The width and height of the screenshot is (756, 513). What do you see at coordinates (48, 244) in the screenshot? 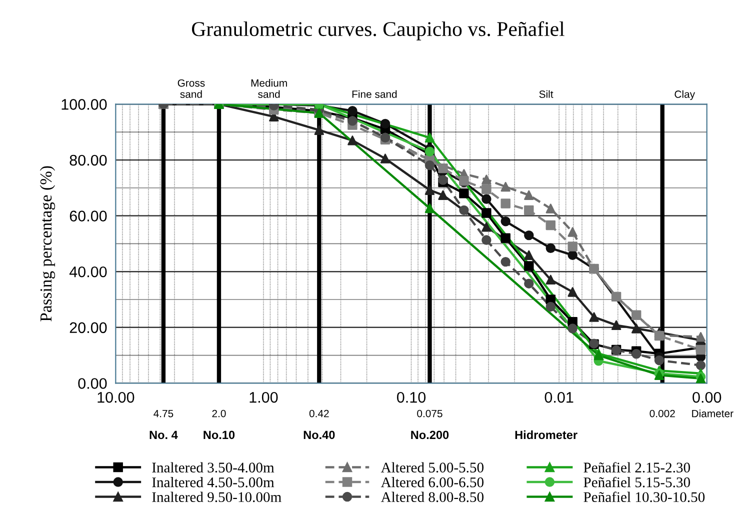
I see `y-axis-title: Passing percentage (%)` at bounding box center [48, 244].